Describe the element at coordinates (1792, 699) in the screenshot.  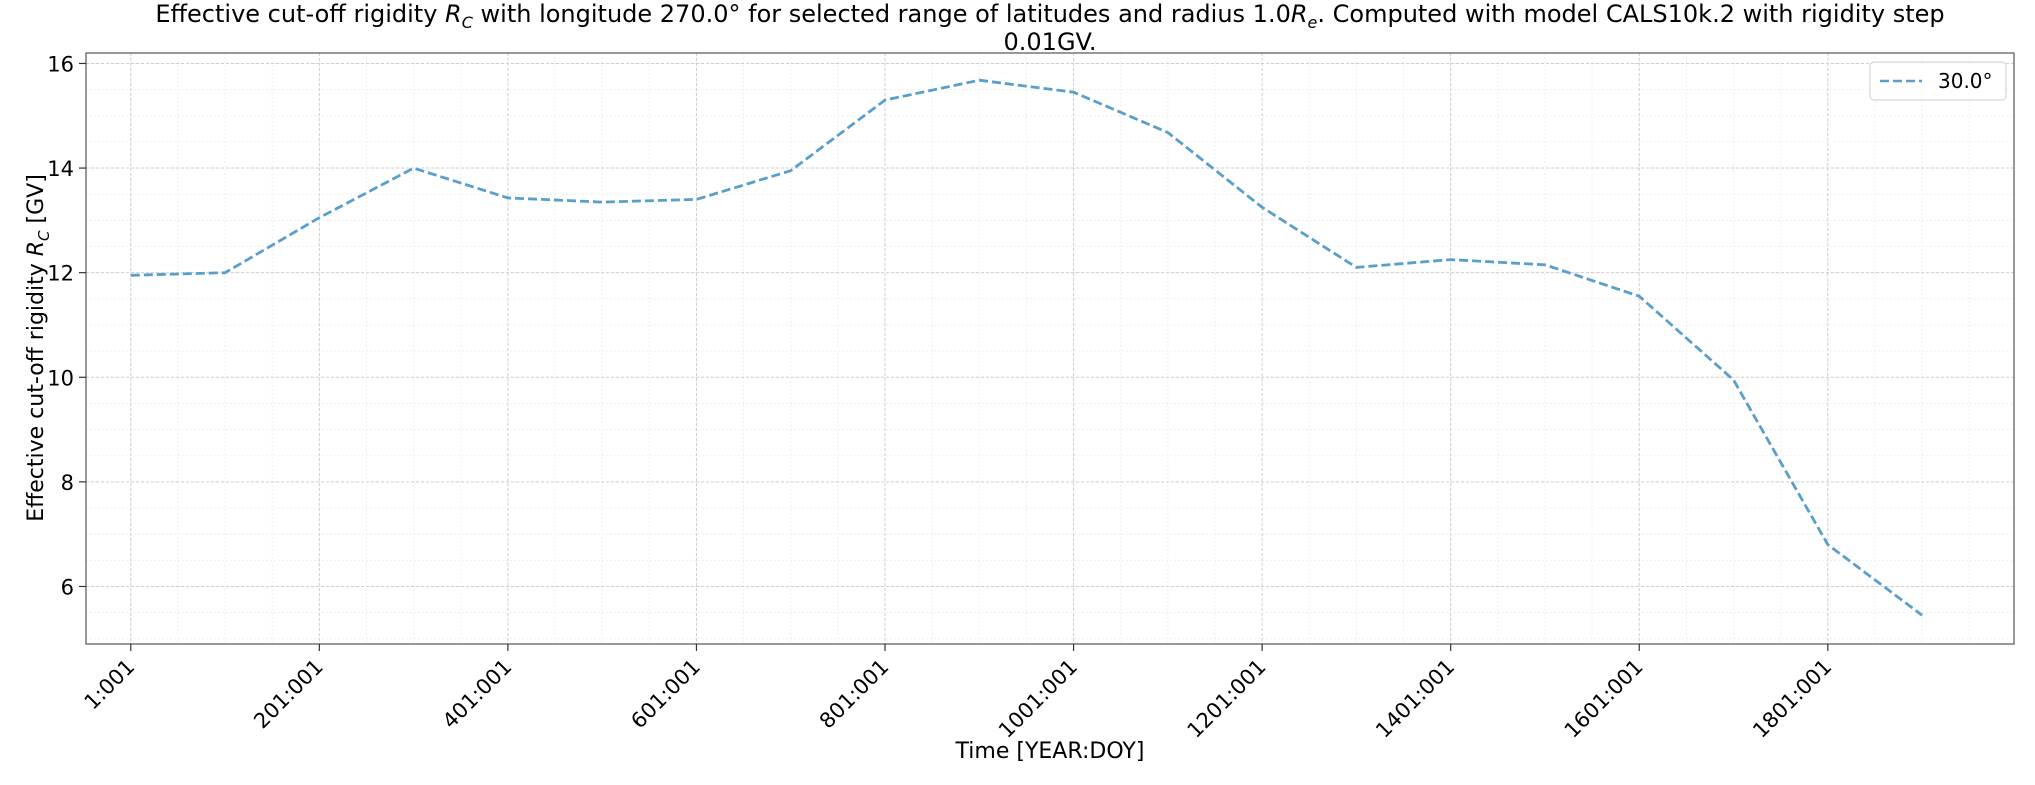
I see `x-tick-label: 1801:001` at that location.